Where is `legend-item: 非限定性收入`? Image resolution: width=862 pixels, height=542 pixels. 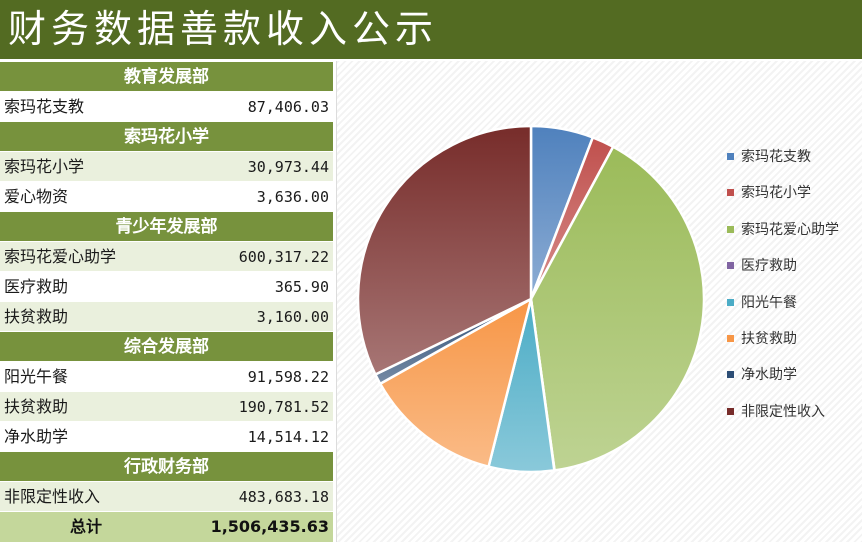 legend-item: 非限定性收入 is located at coordinates (792, 420).